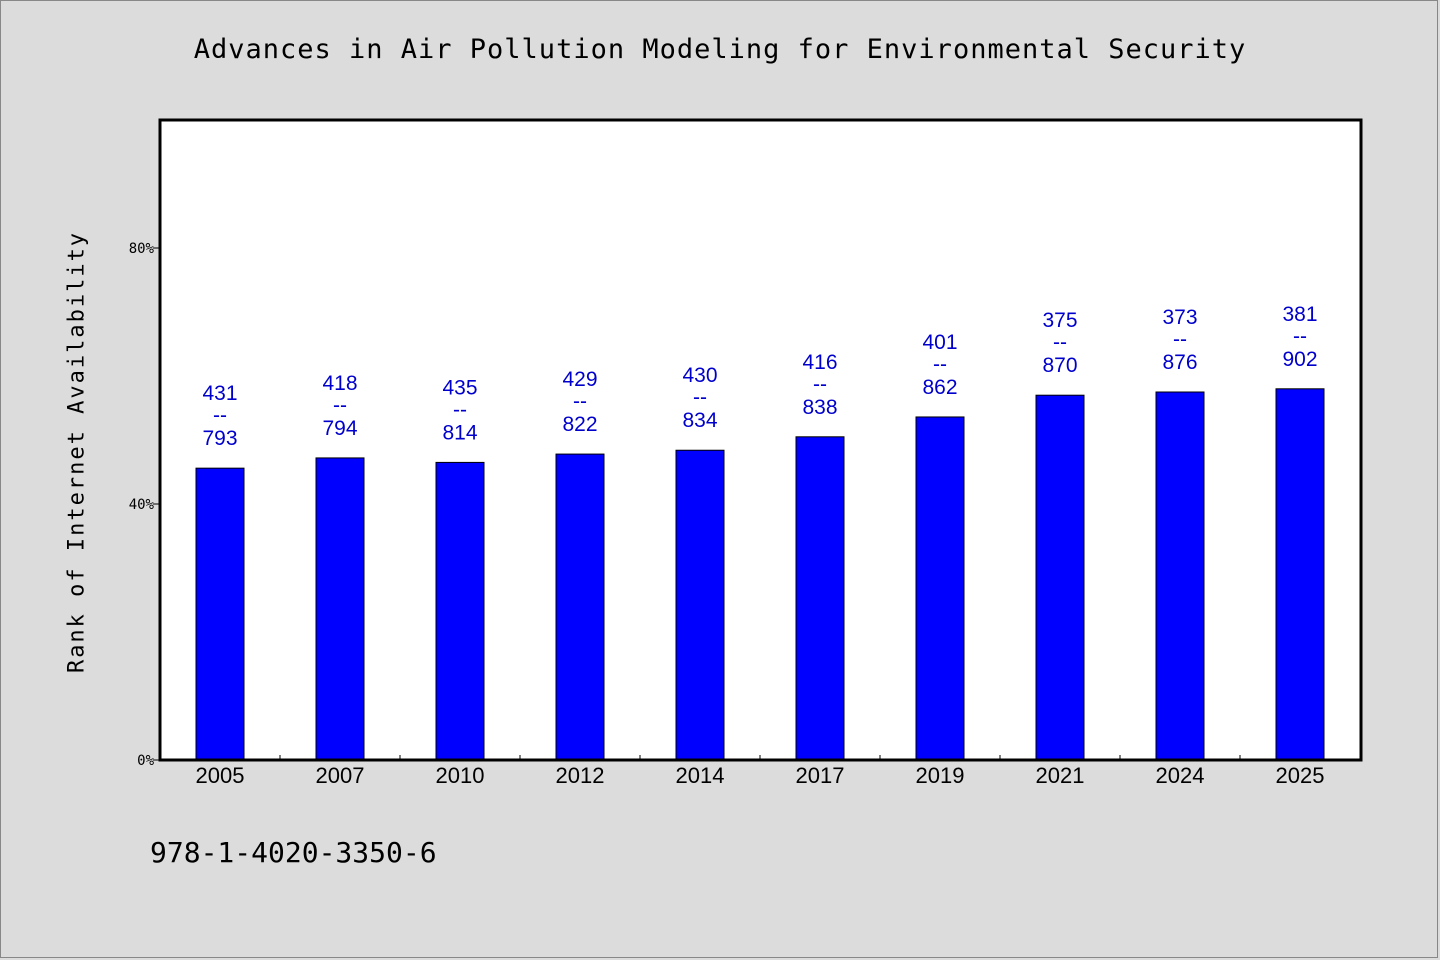  I want to click on x-tick-label: 2012, so click(580, 775).